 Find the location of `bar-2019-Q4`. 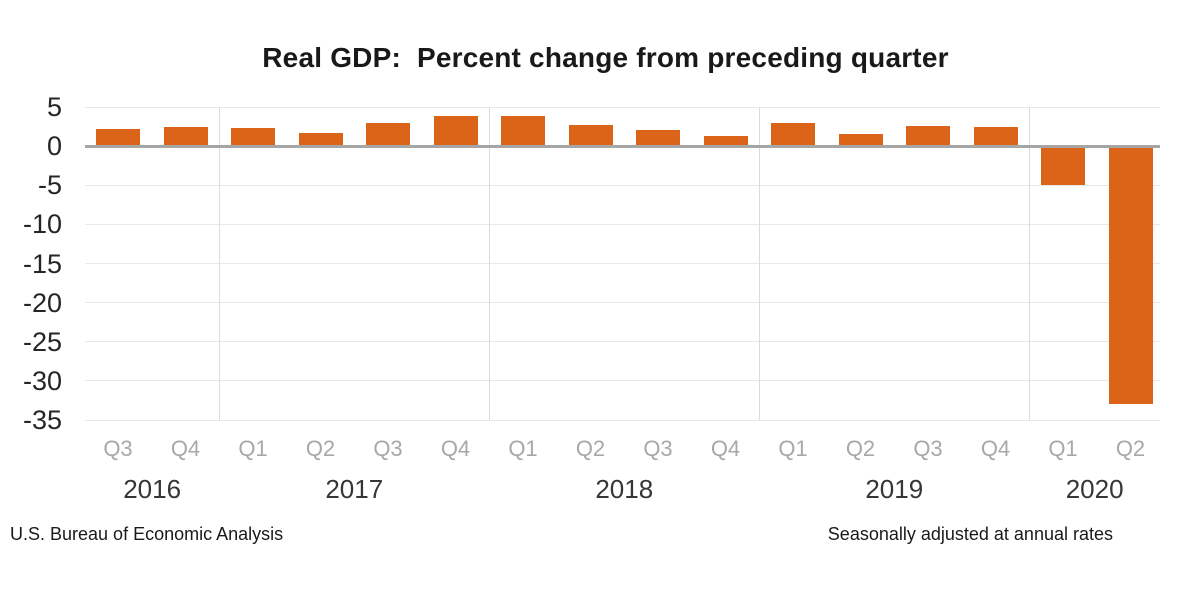

bar-2019-Q4 is located at coordinates (995, 137).